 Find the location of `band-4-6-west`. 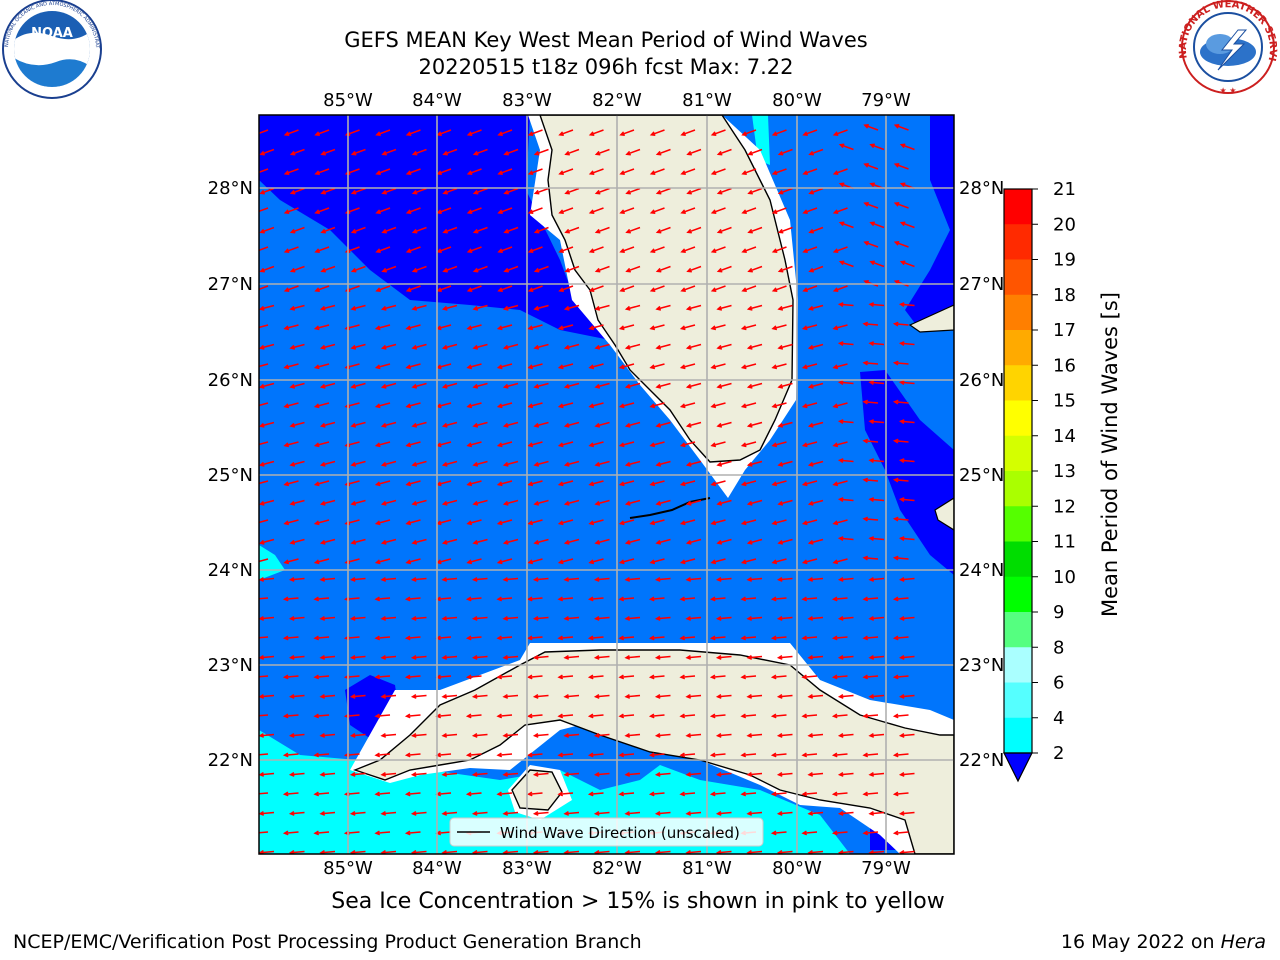

band-4-6-west is located at coordinates (272, 562).